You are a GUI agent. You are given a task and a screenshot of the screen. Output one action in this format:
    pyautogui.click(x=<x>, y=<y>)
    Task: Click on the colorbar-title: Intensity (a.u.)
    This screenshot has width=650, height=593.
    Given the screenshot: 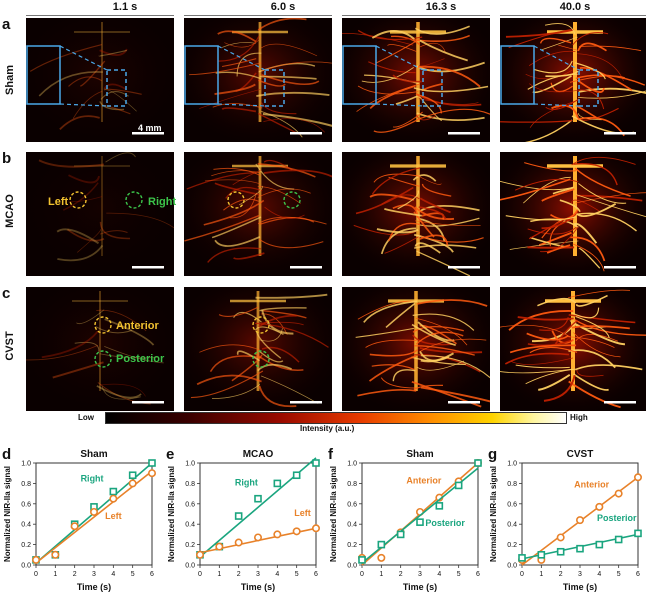 What is the action you would take?
    pyautogui.click(x=327, y=428)
    